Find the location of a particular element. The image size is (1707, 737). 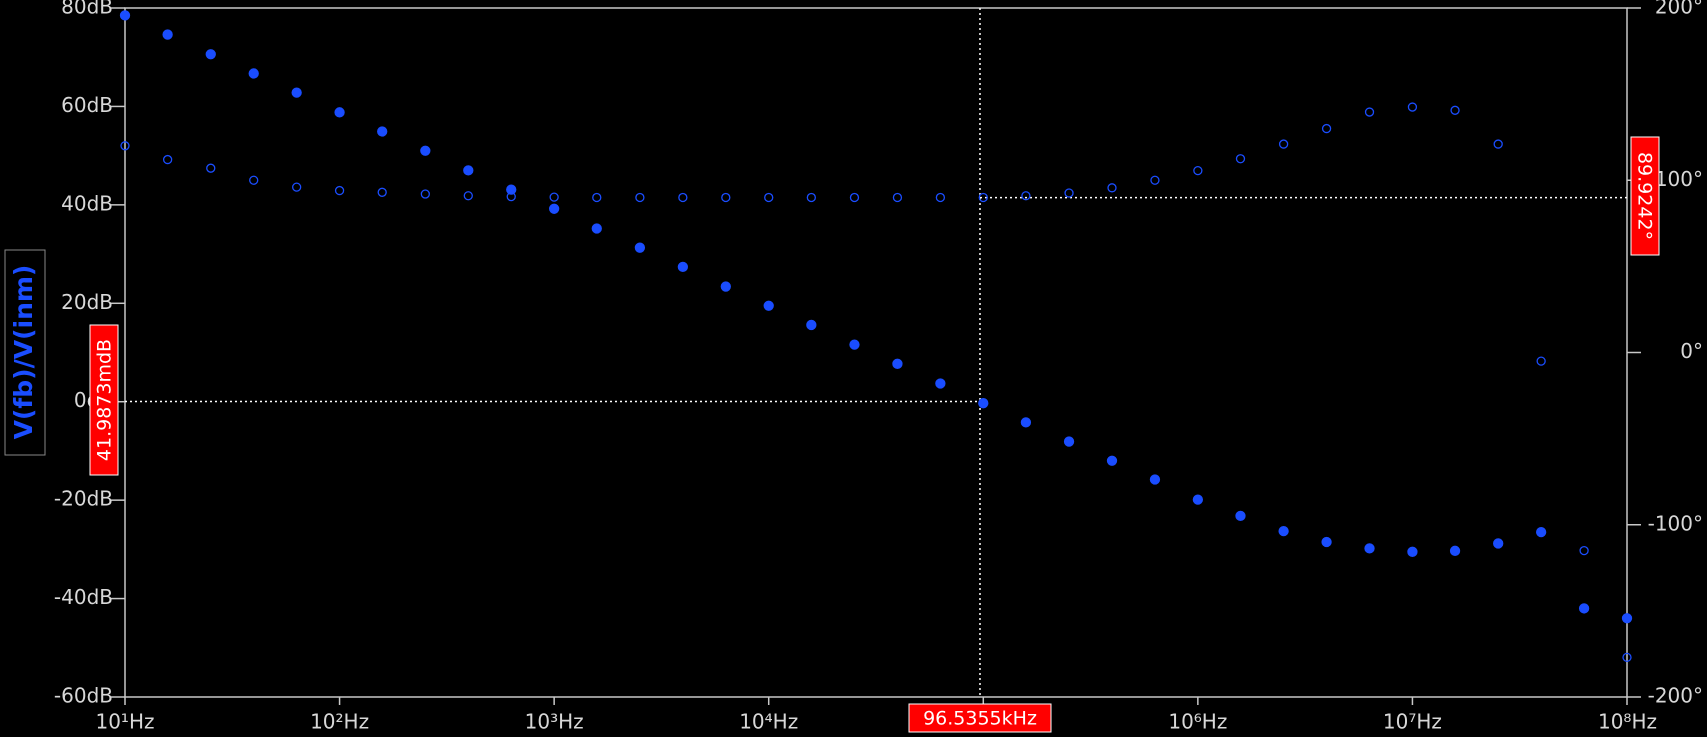

y-tick-label: 20dB is located at coordinates (87, 302).